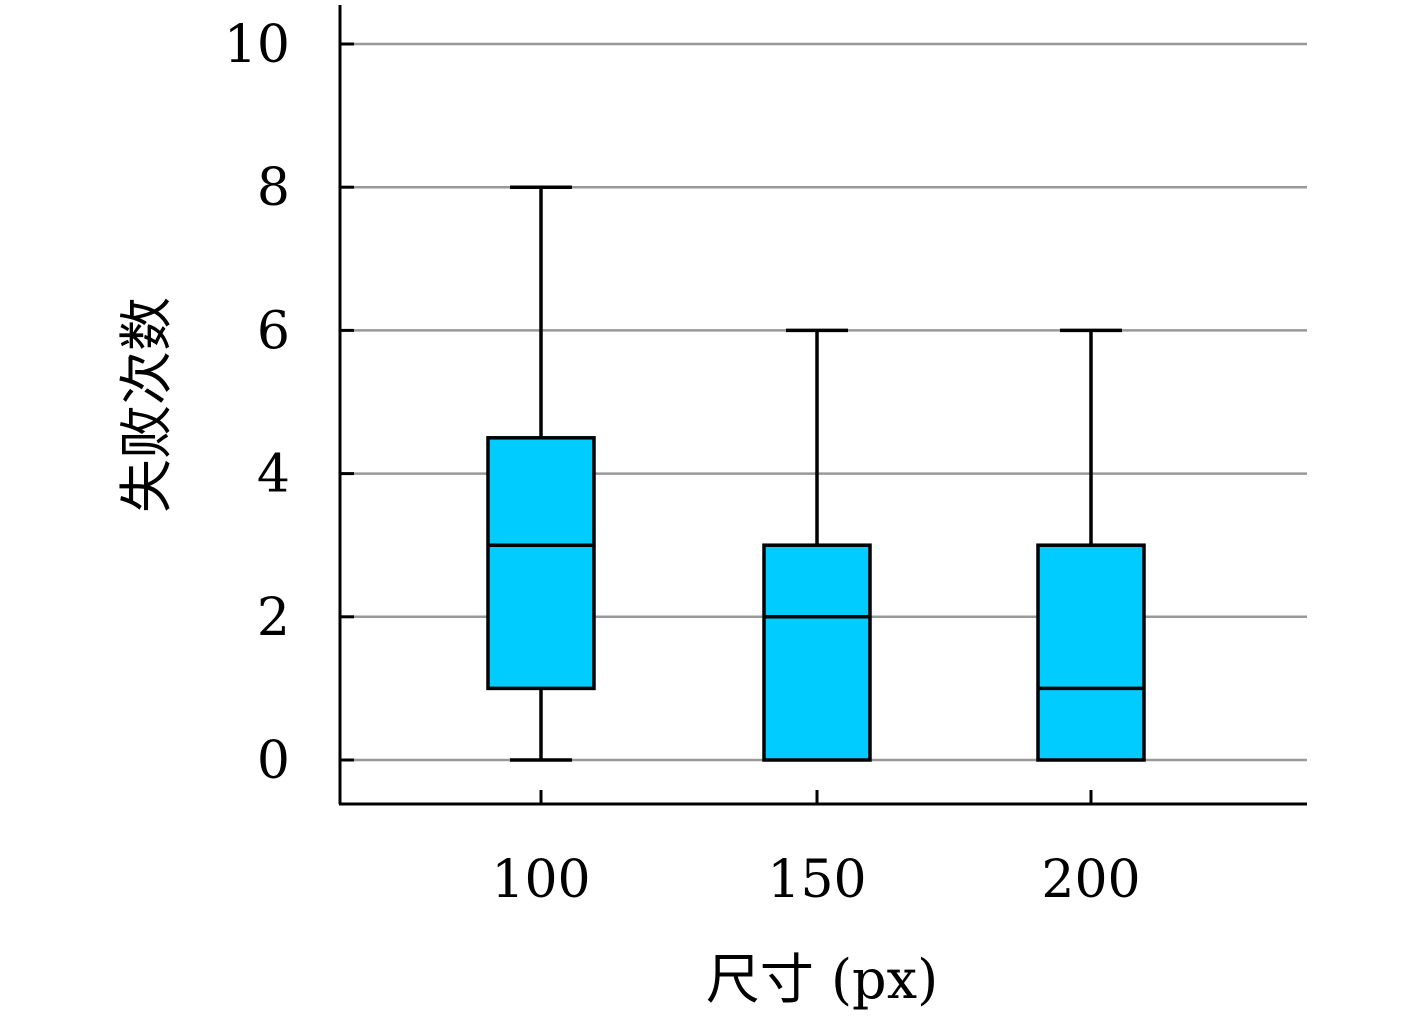 The width and height of the screenshot is (1417, 1016). I want to click on y-axis-title: 失败次数, so click(146, 405).